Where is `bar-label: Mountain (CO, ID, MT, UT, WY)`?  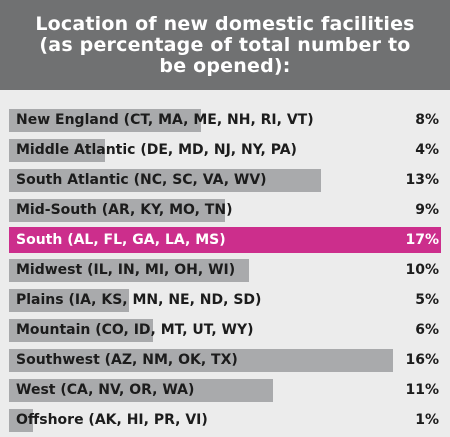
bar-label: Mountain (CO, ID, MT, UT, WY) is located at coordinates (135, 330).